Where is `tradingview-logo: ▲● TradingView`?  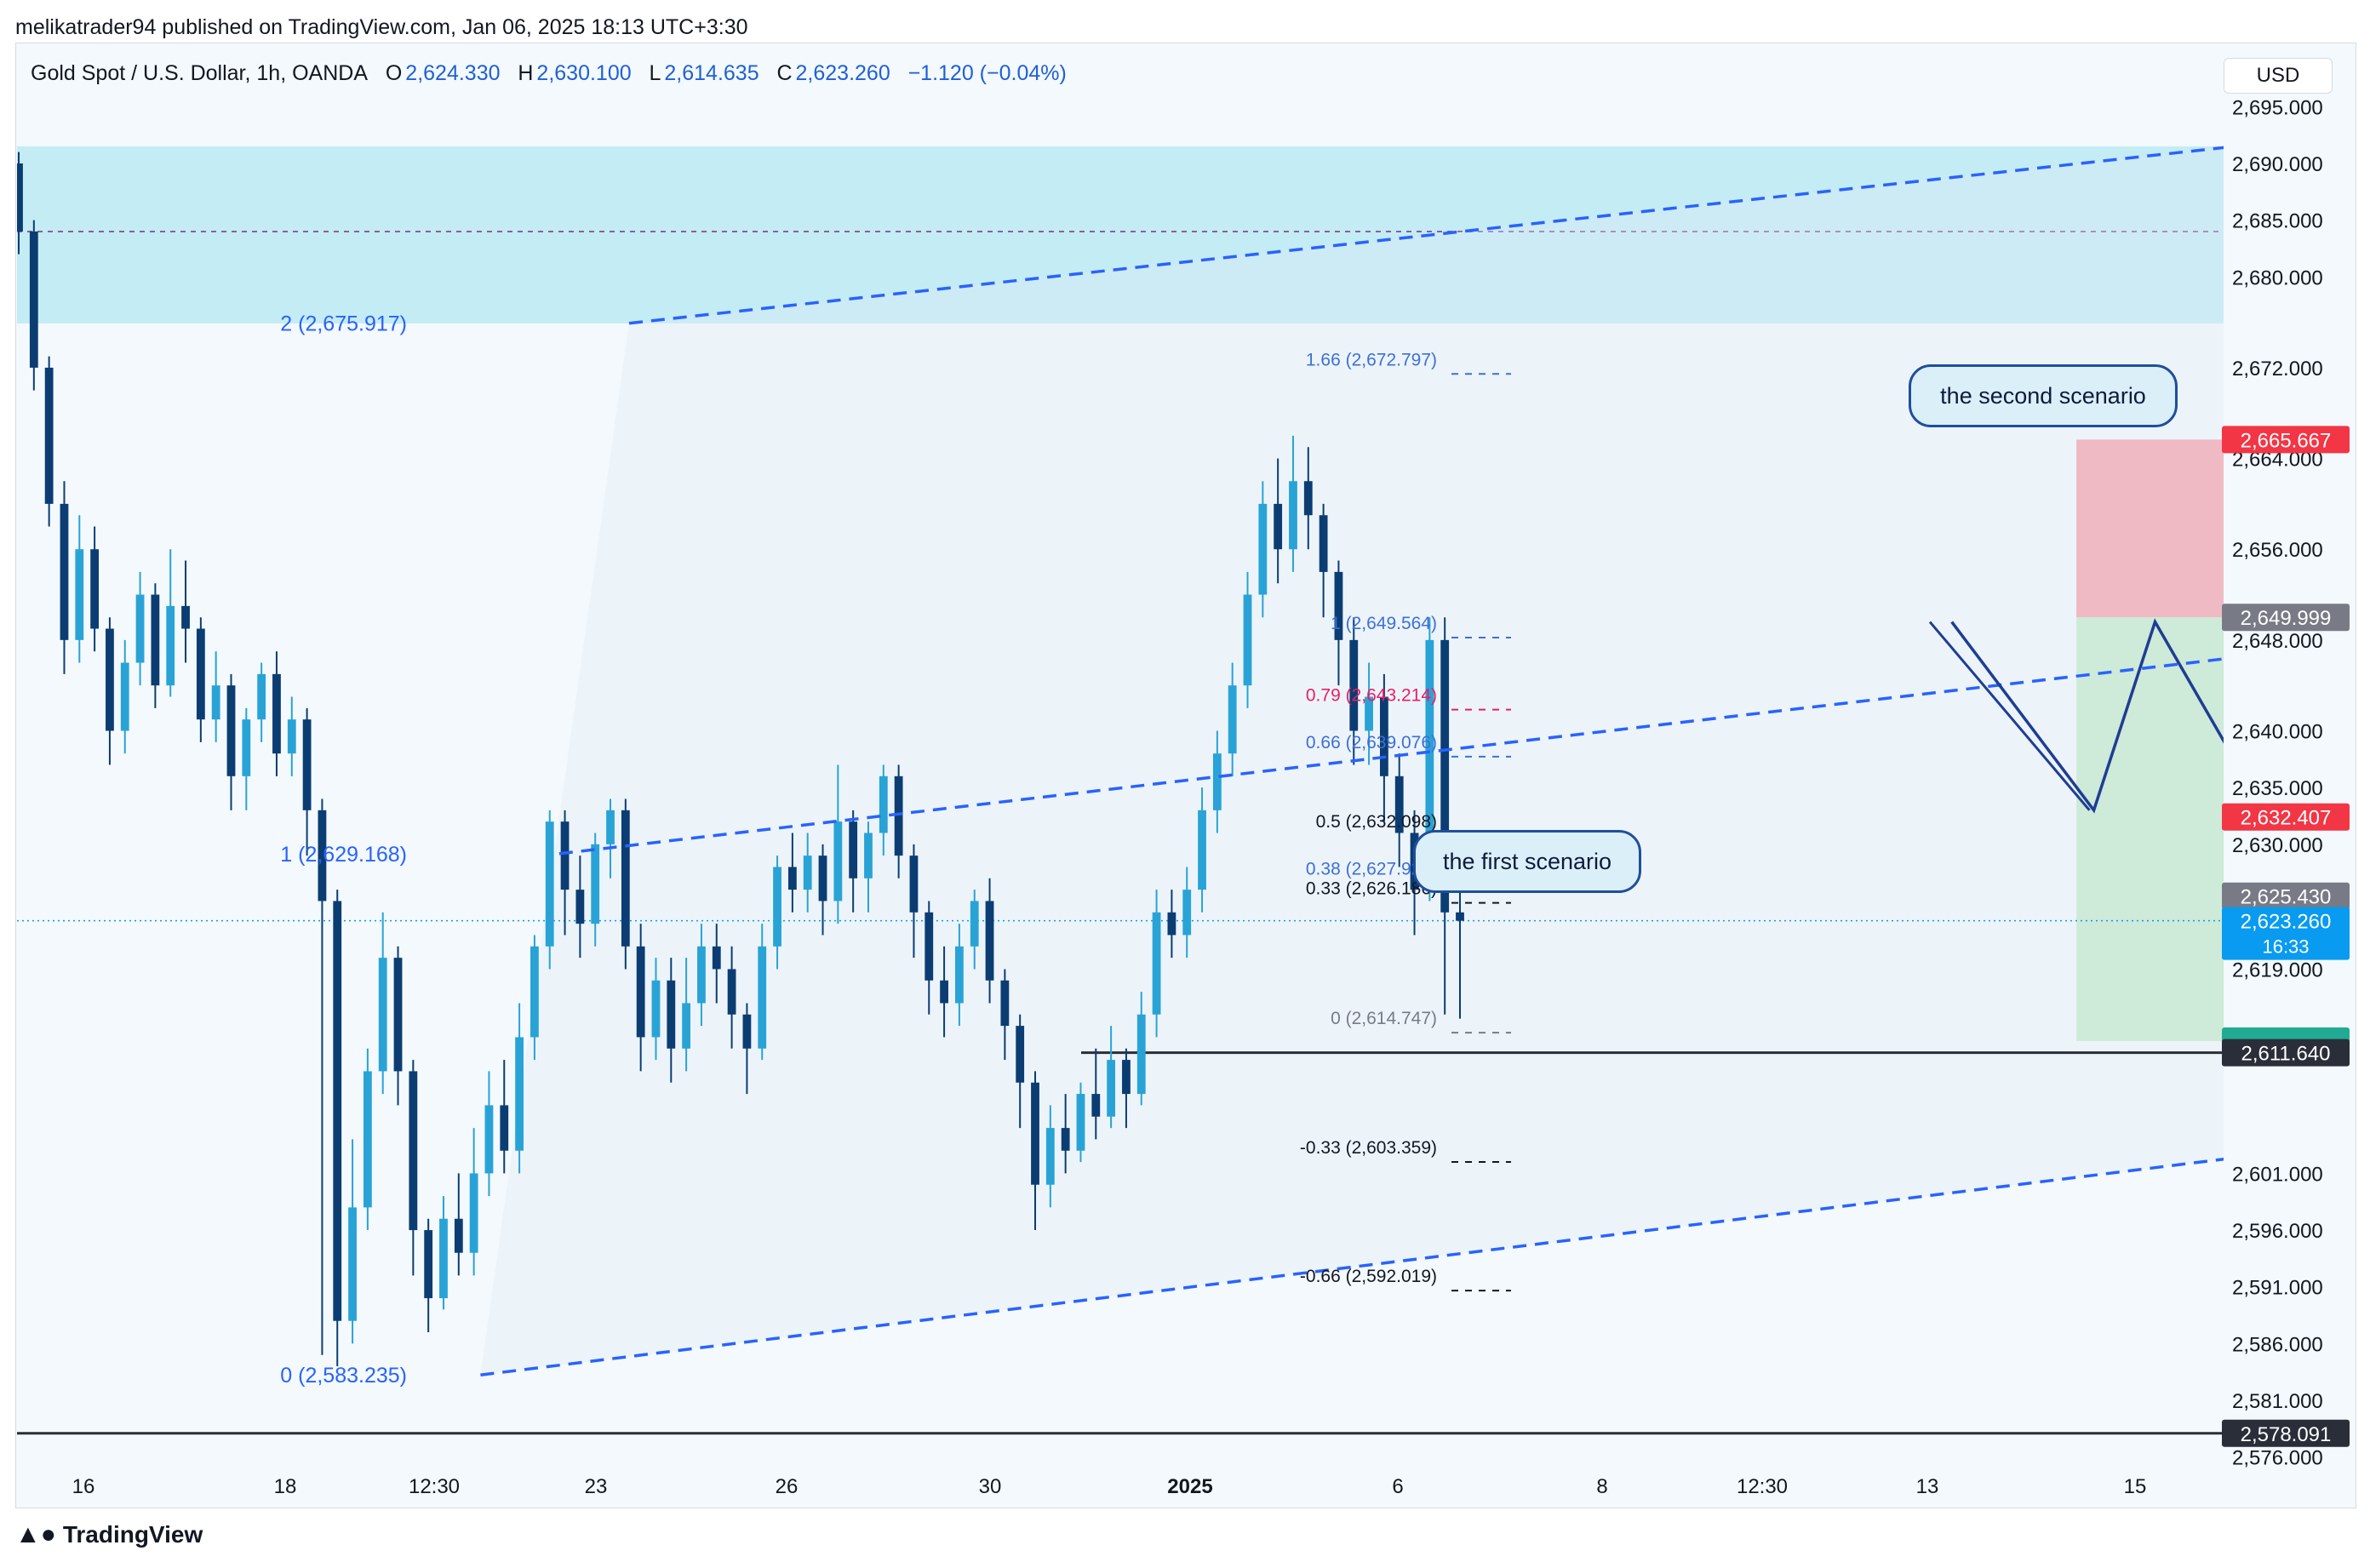
tradingview-logo: ▲● TradingView is located at coordinates (109, 1535).